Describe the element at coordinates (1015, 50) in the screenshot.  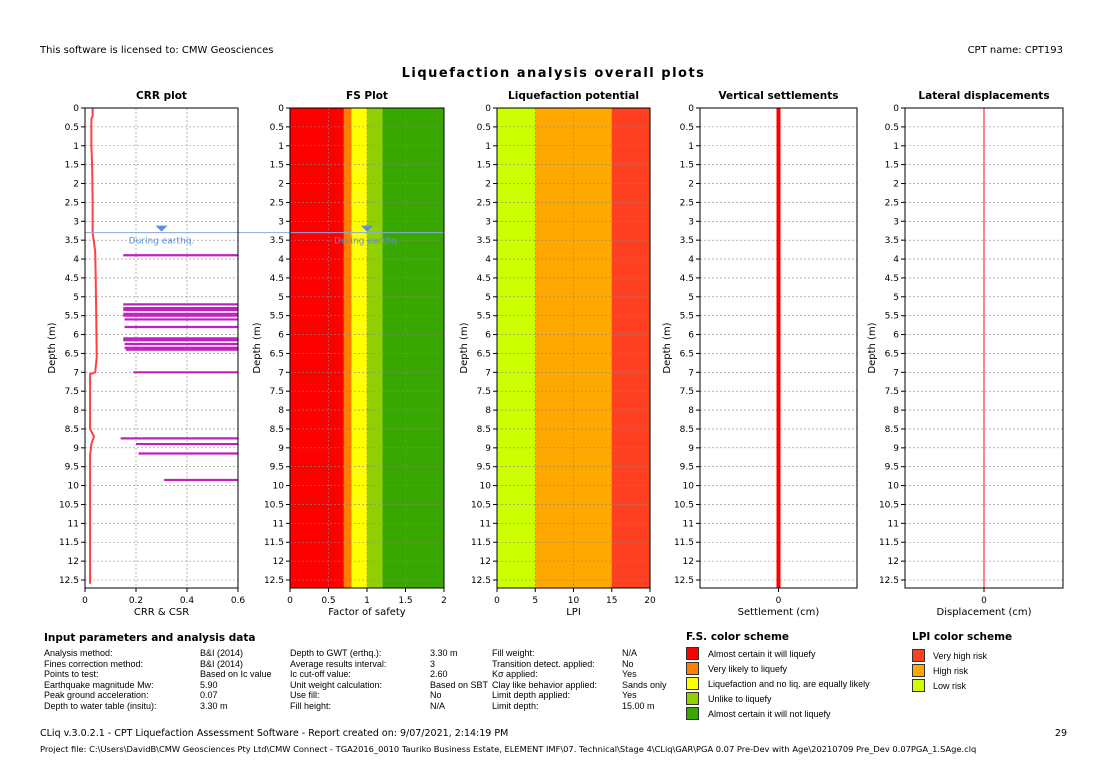
I see `cpt-name: CPT name: CPT193` at that location.